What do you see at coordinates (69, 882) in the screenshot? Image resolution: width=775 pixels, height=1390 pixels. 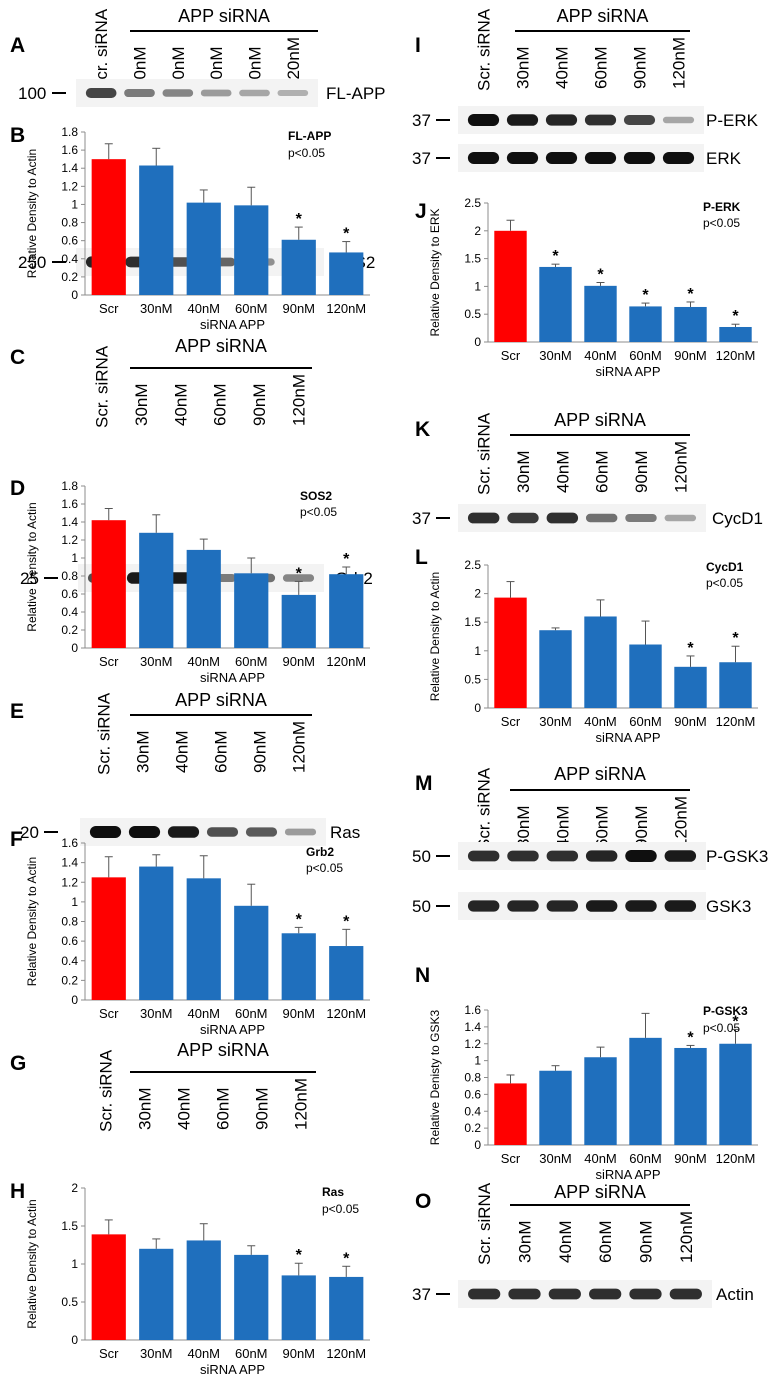 I see `y-tick-label: 1.2` at bounding box center [69, 882].